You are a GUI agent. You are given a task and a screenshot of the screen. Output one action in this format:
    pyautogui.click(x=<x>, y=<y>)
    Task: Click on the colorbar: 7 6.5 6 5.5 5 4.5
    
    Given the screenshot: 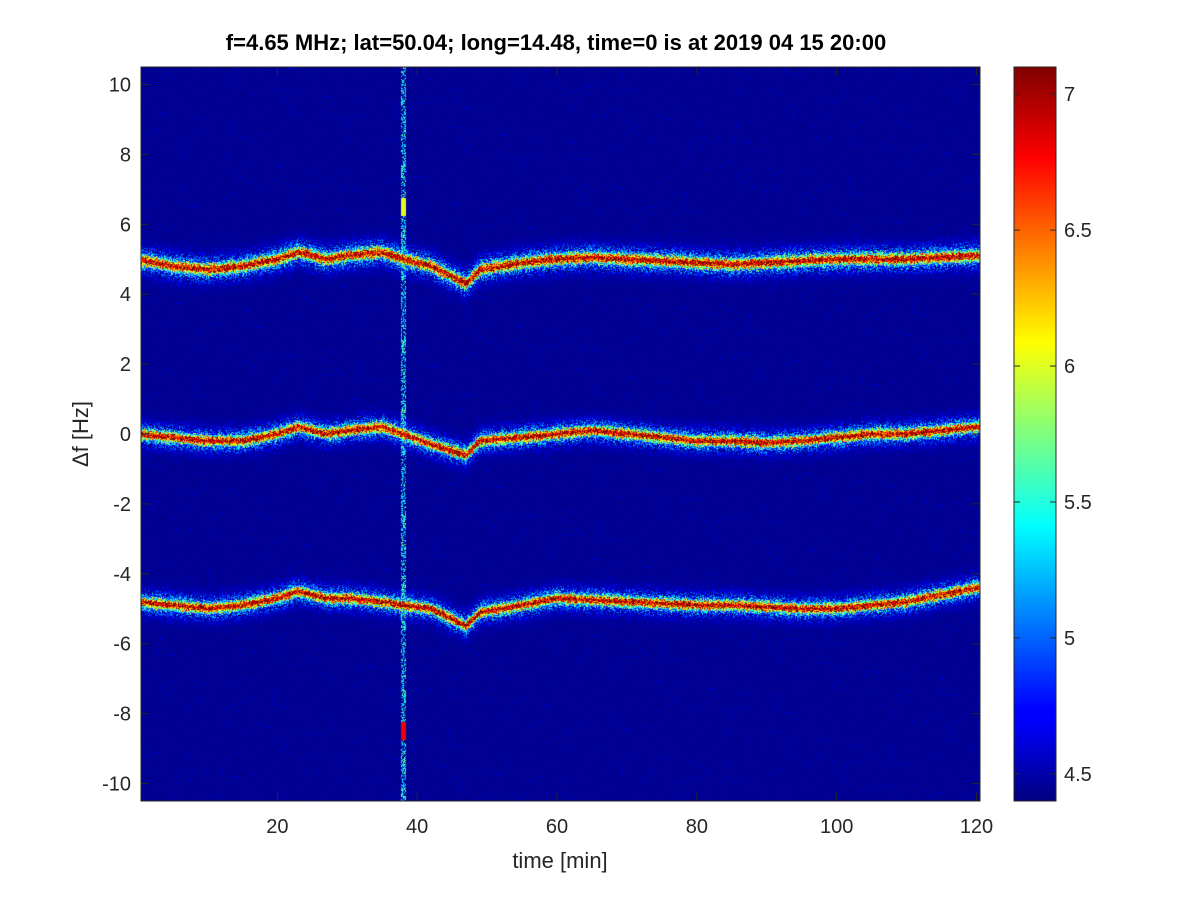 What is the action you would take?
    pyautogui.click(x=1052, y=434)
    